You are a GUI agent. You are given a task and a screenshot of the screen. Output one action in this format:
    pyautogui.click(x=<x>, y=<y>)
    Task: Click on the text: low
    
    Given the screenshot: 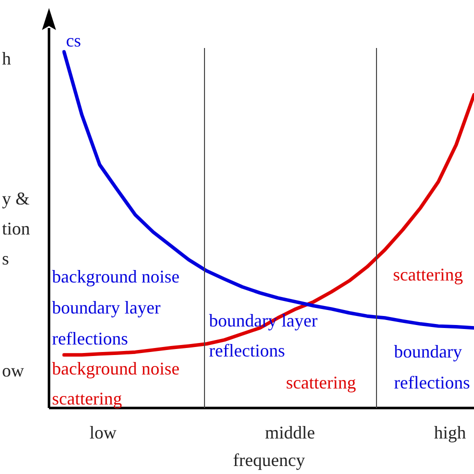 What is the action you would take?
    pyautogui.click(x=103, y=432)
    